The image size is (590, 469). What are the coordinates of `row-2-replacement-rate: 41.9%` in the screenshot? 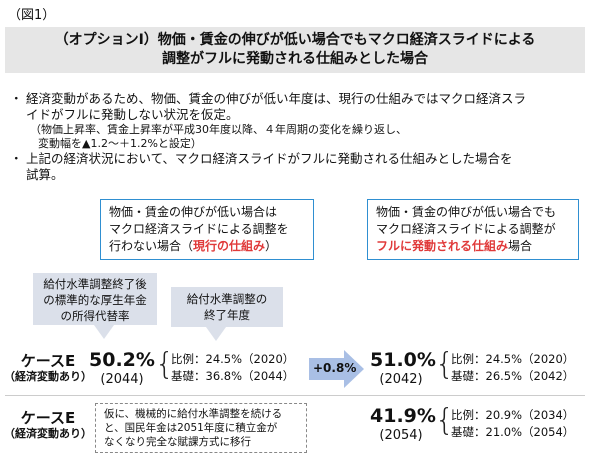 It's located at (403, 416).